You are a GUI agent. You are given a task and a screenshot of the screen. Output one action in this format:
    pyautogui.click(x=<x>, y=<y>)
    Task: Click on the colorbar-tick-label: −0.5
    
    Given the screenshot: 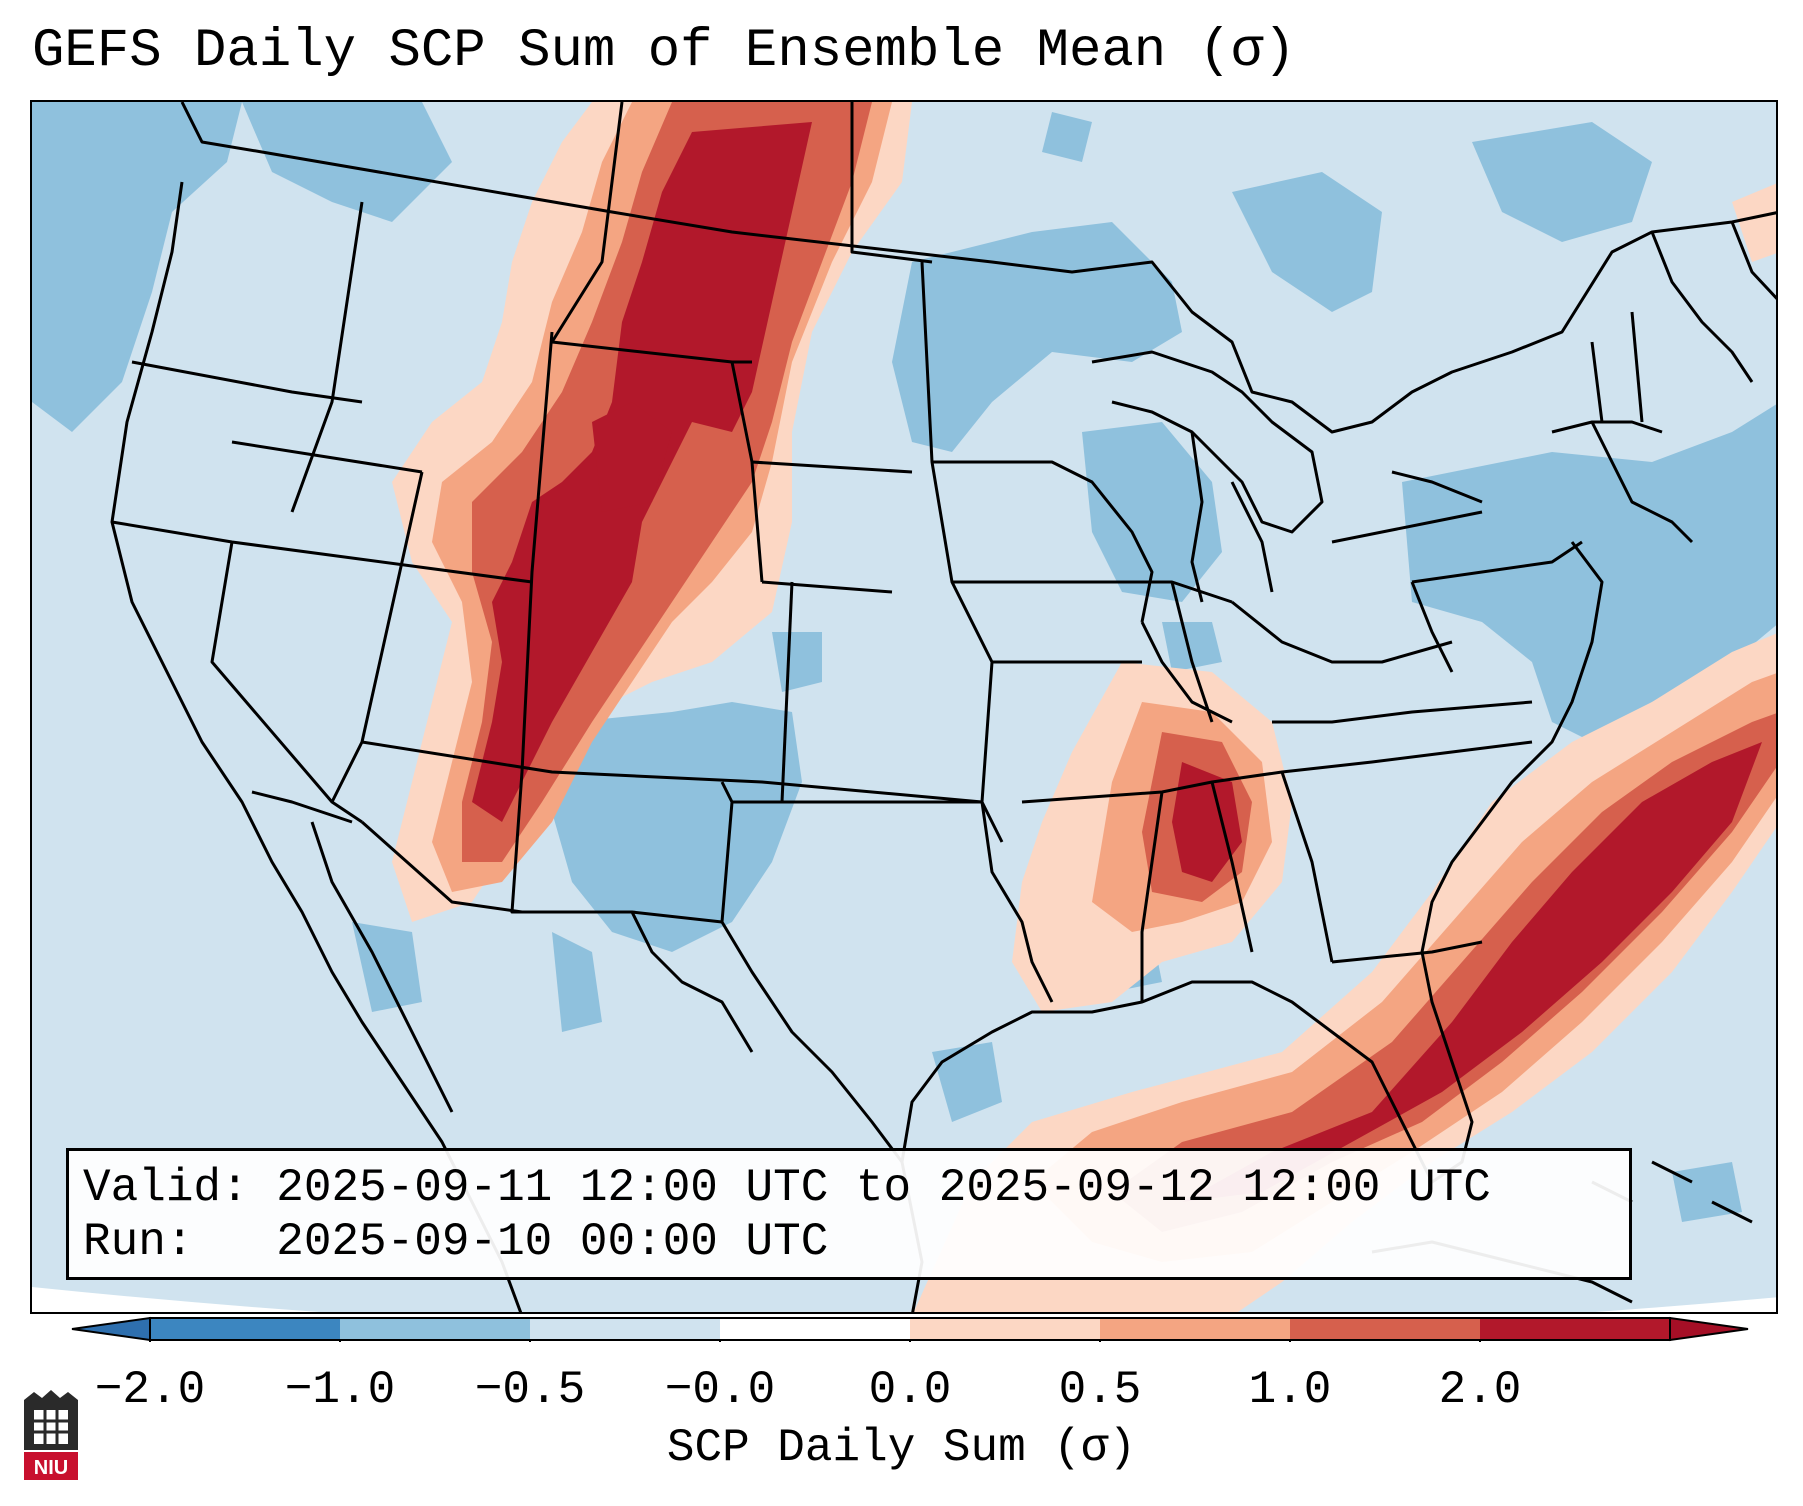 What is the action you would take?
    pyautogui.click(x=530, y=1390)
    